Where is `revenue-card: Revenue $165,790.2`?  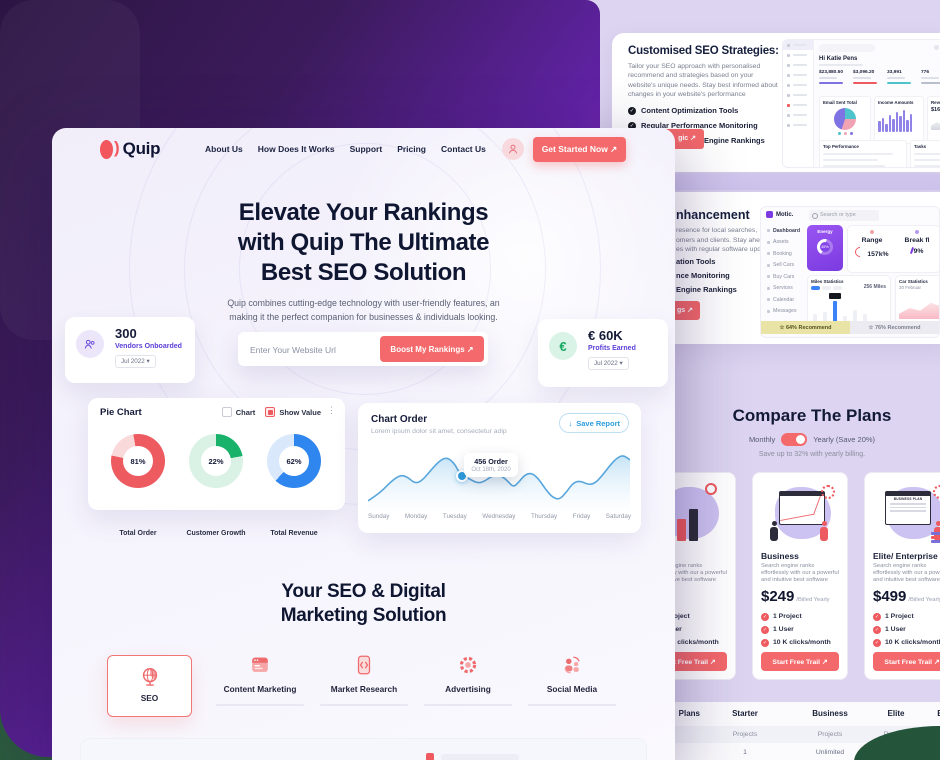
revenue-card: Revenue $165,790.2 is located at coordinates (933, 120).